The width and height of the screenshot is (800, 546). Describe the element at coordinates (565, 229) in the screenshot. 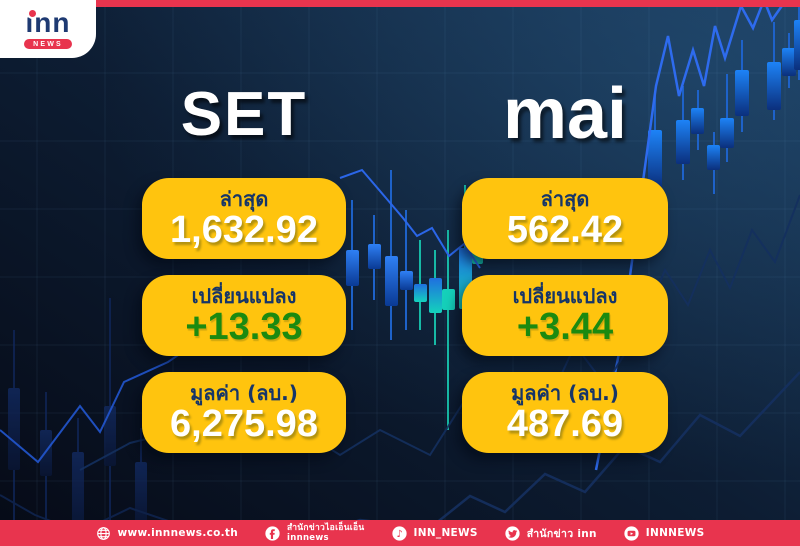

I see `mai-latest-value: 562.42` at that location.